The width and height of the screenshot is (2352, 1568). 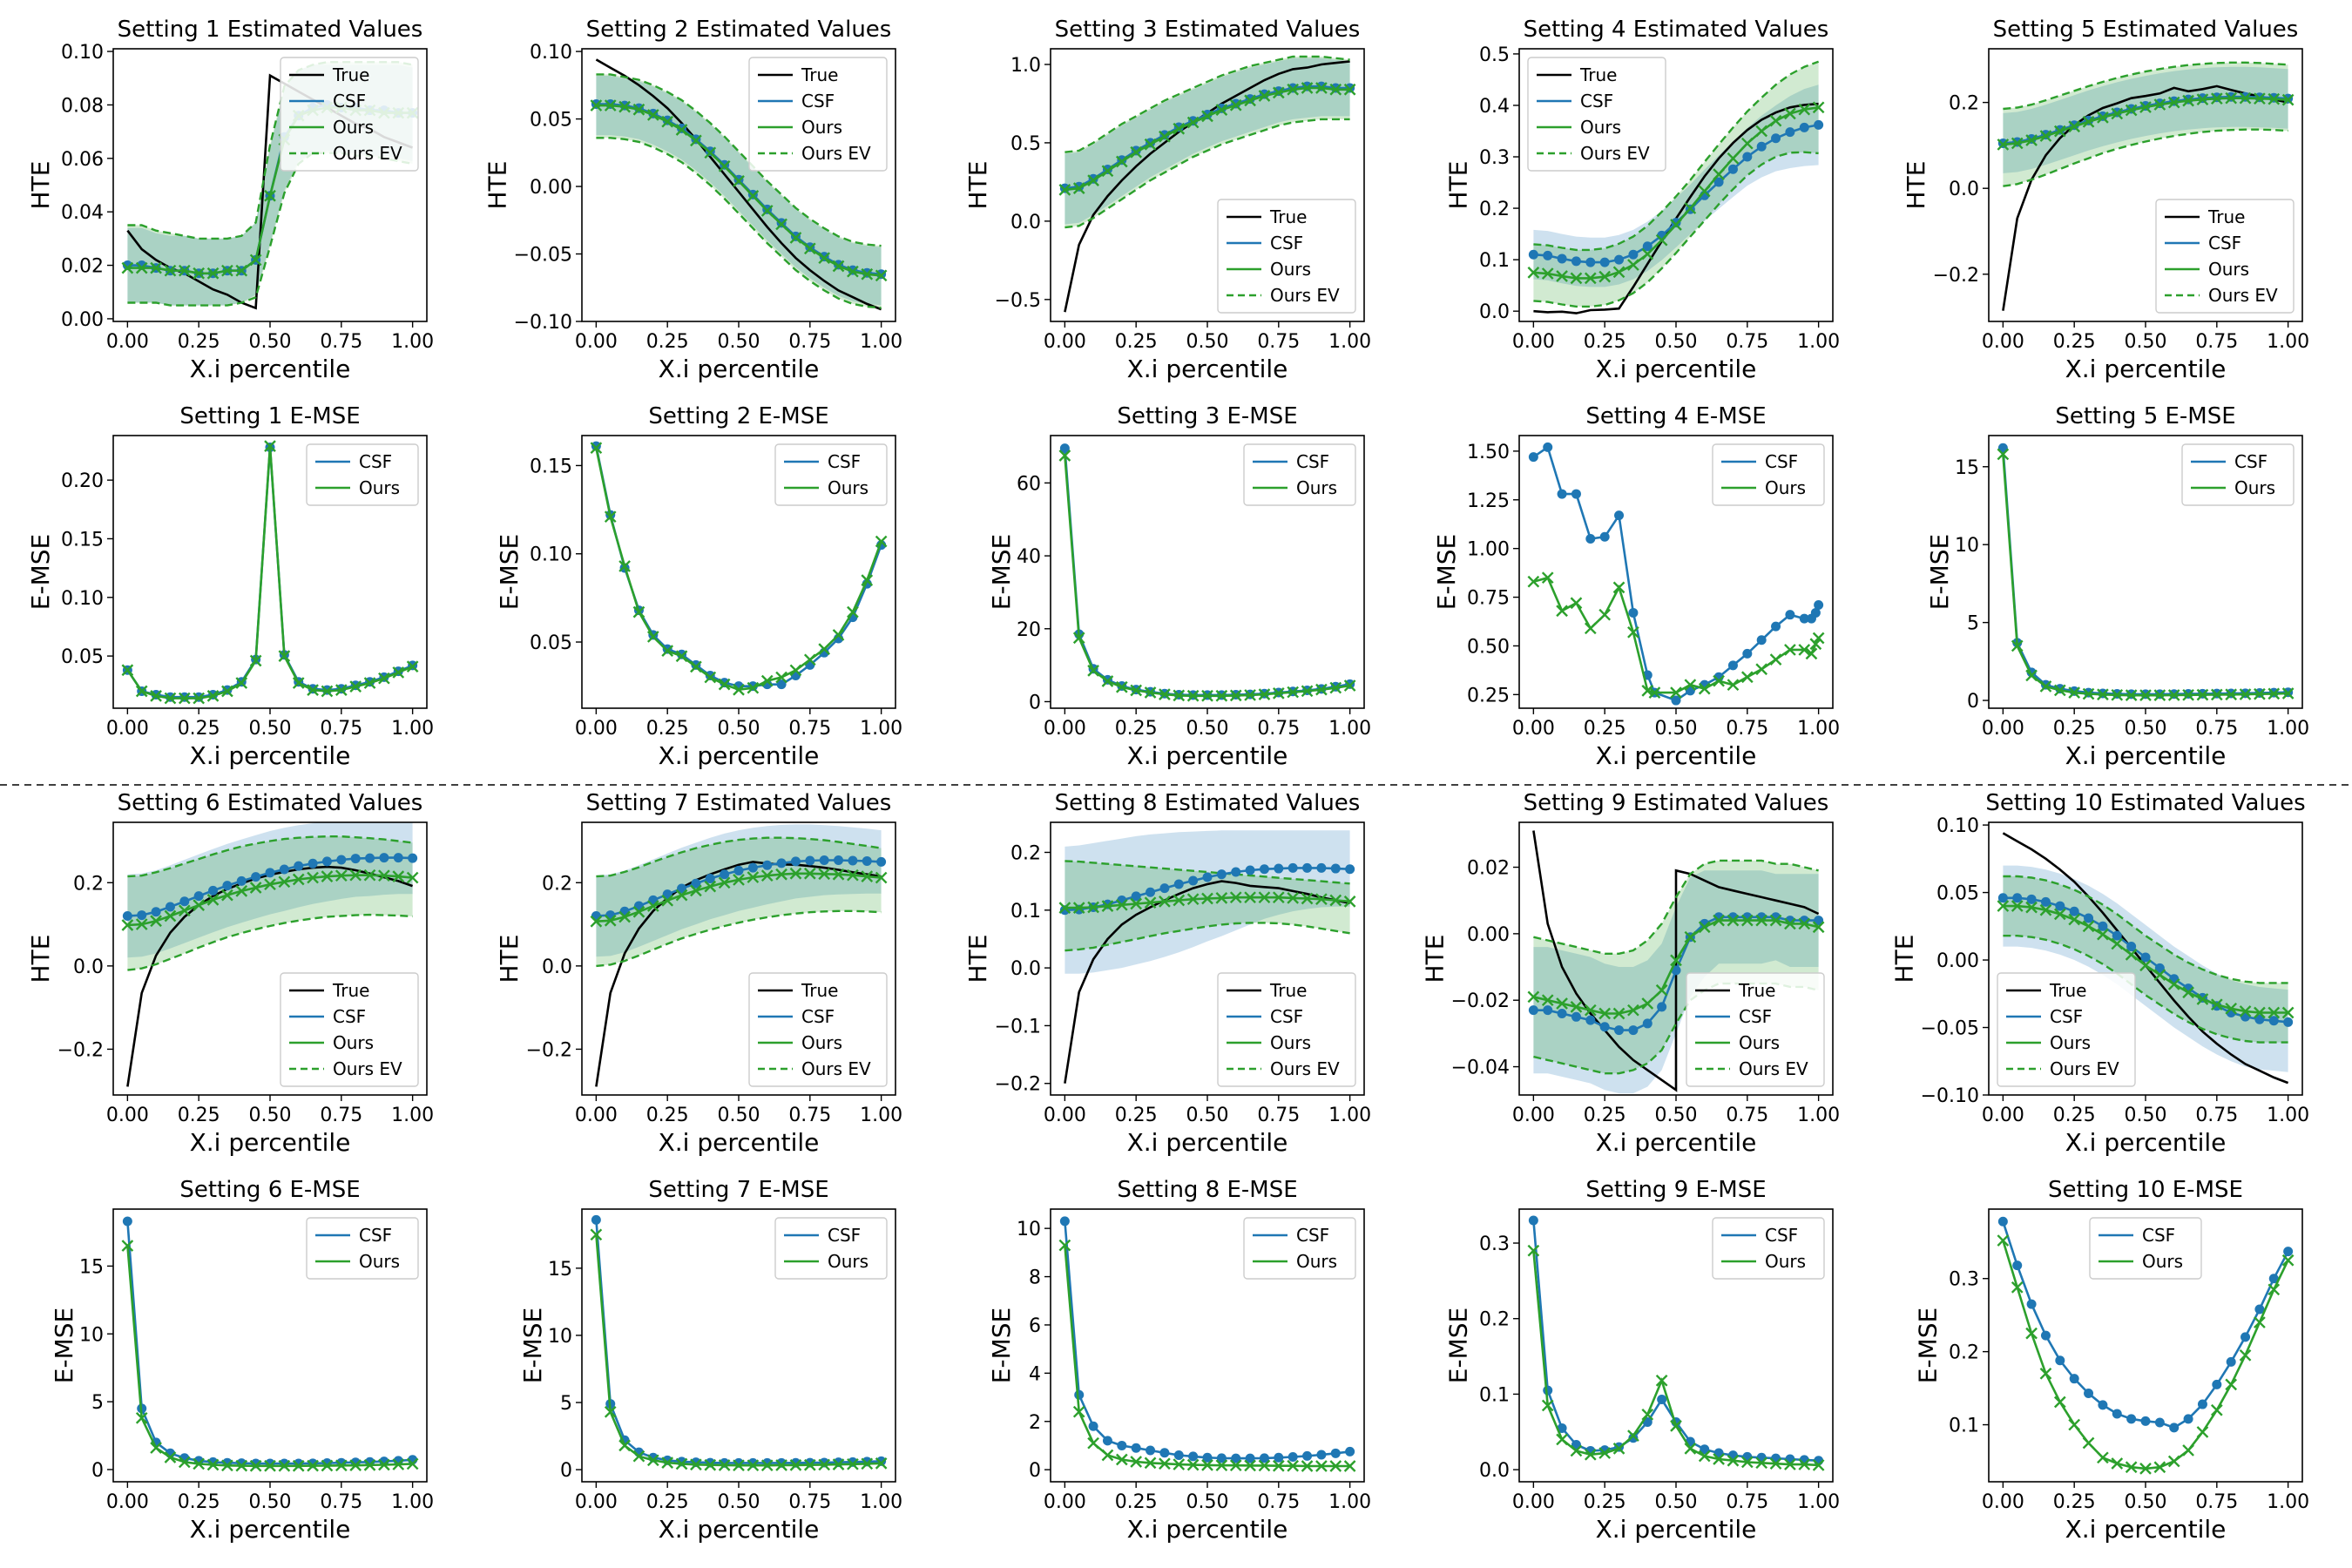 I want to click on ours-confidence-band, so click(x=1207, y=906).